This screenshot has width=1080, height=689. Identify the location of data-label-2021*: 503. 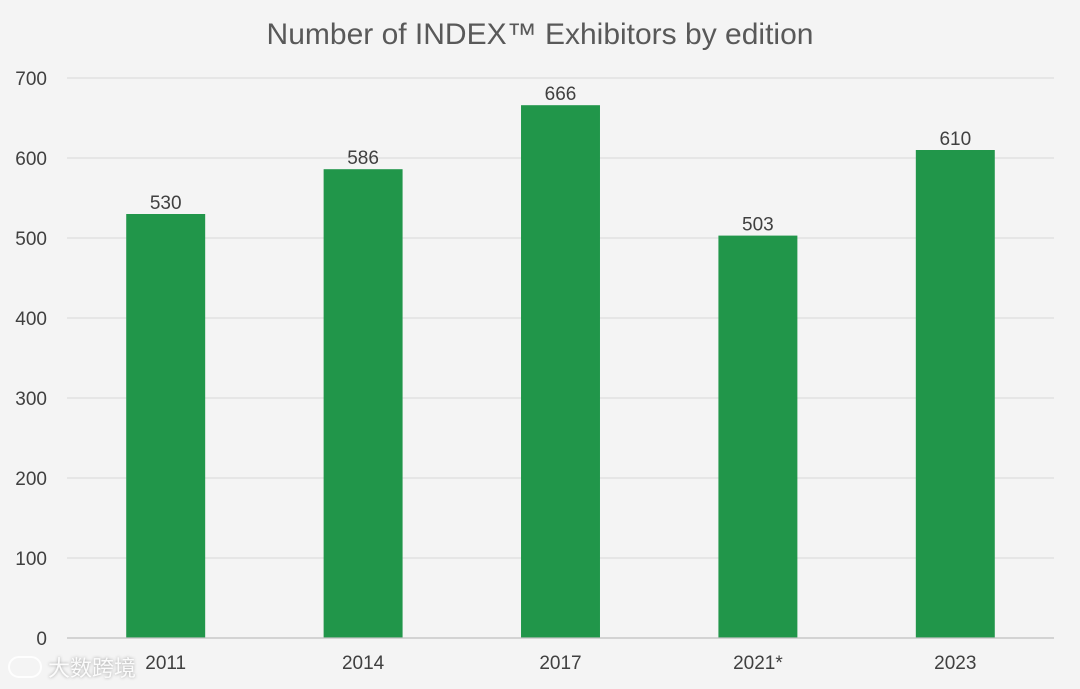
(758, 225).